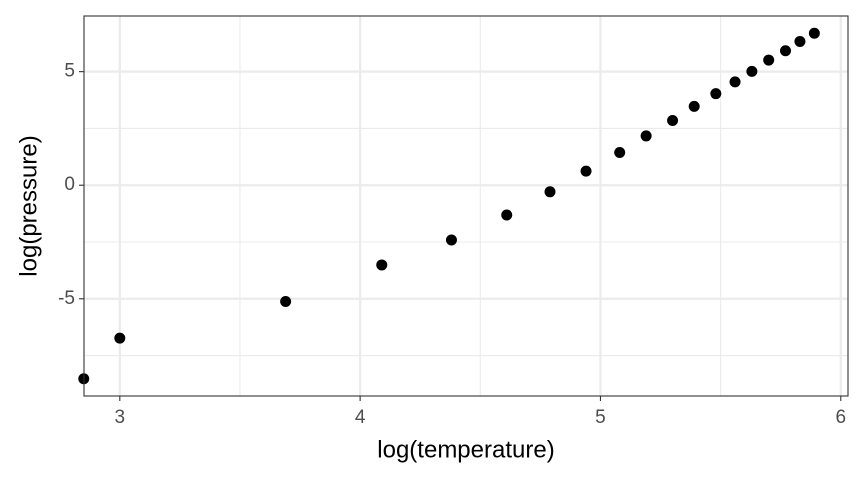  What do you see at coordinates (69, 71) in the screenshot?
I see `y-tick-label: 5` at bounding box center [69, 71].